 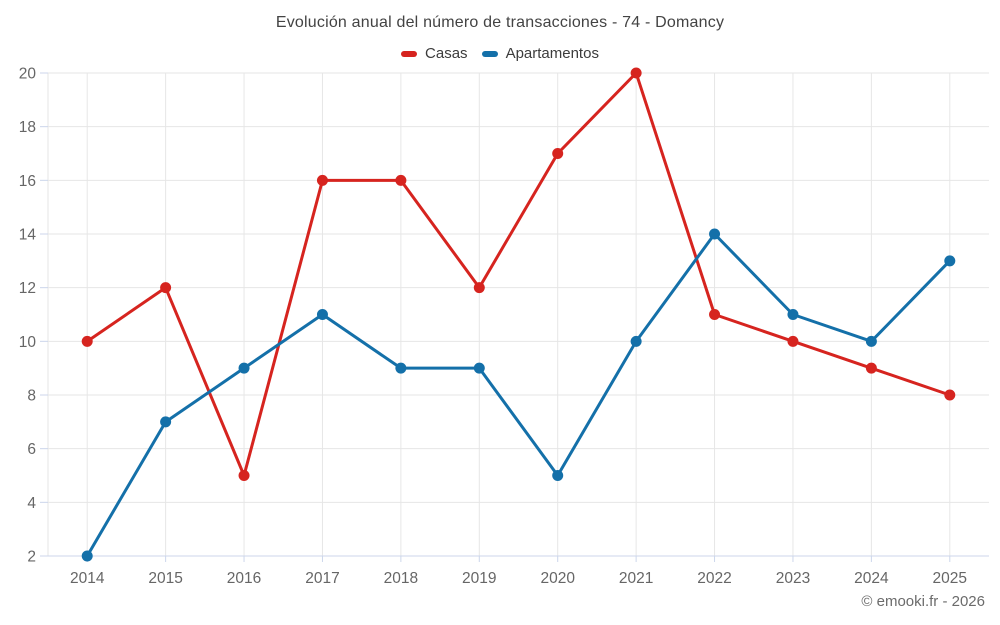 I want to click on y-axis-label: 10, so click(x=28, y=342).